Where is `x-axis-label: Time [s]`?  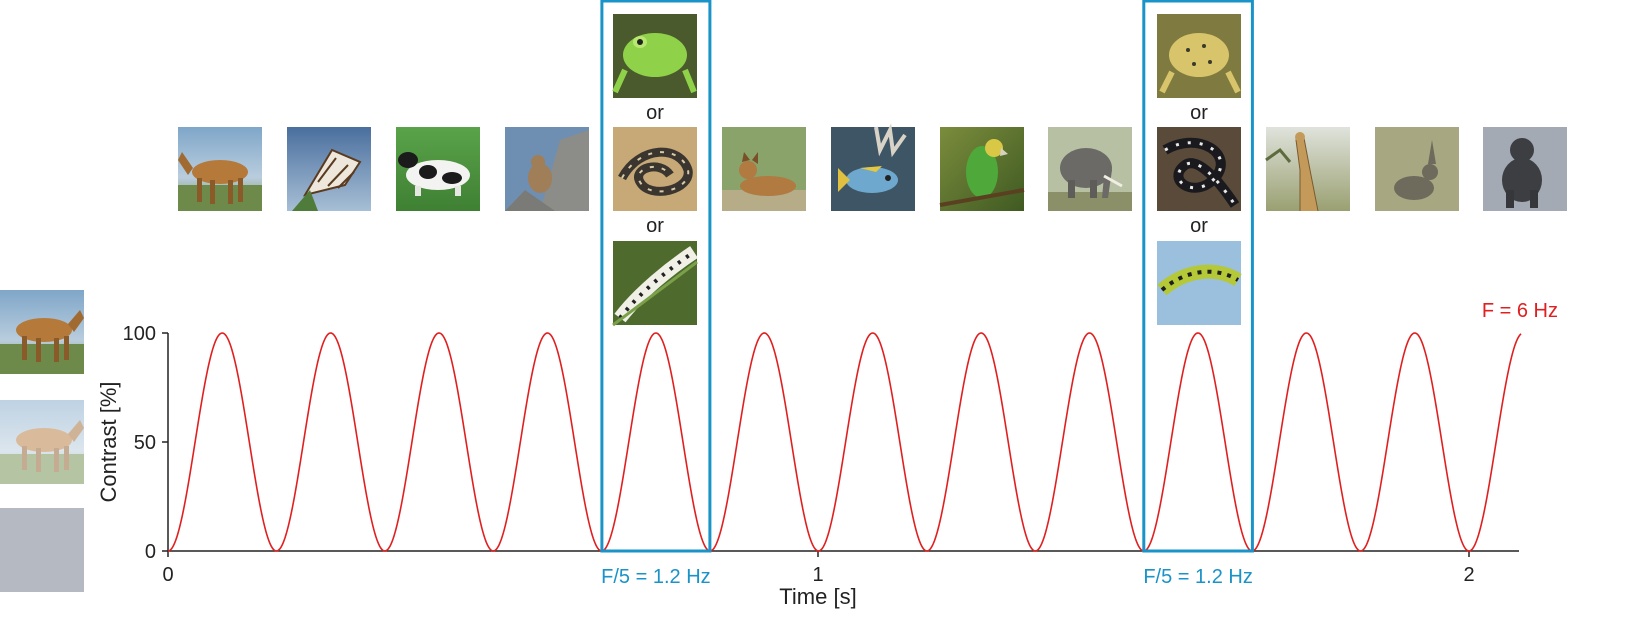 x-axis-label: Time [s] is located at coordinates (817, 596).